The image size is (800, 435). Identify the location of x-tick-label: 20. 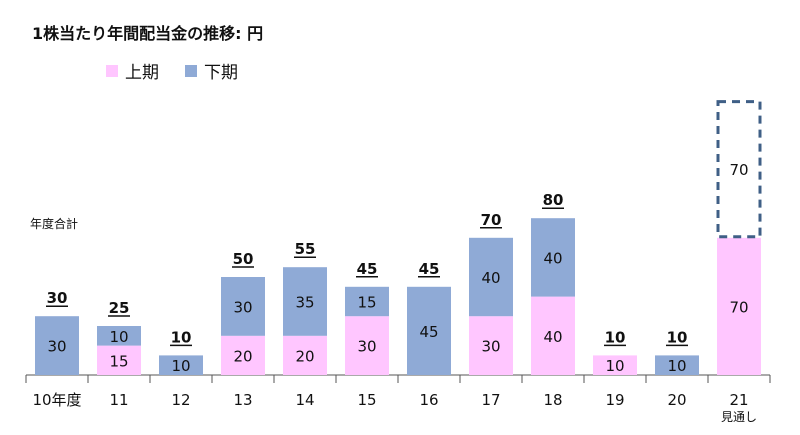
(676, 400).